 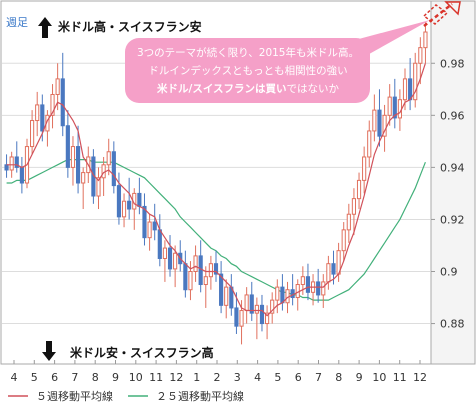 What do you see at coordinates (130, 26) in the screenshot?
I see `title-up: 米ドル高・スイスフラン安` at bounding box center [130, 26].